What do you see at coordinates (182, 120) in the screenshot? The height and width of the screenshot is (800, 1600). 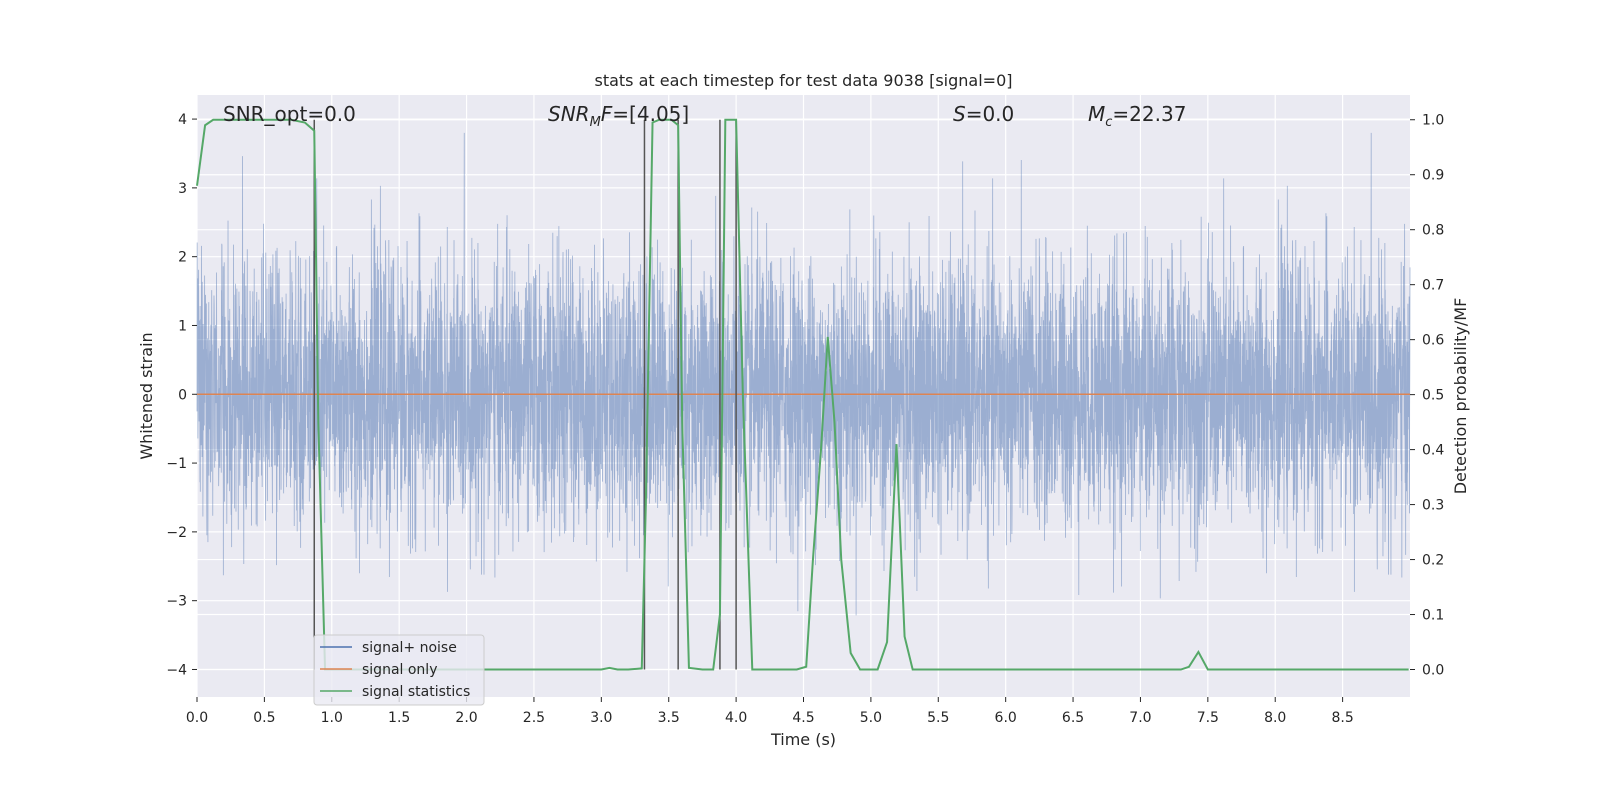 I see `y-tick-label: 4` at bounding box center [182, 120].